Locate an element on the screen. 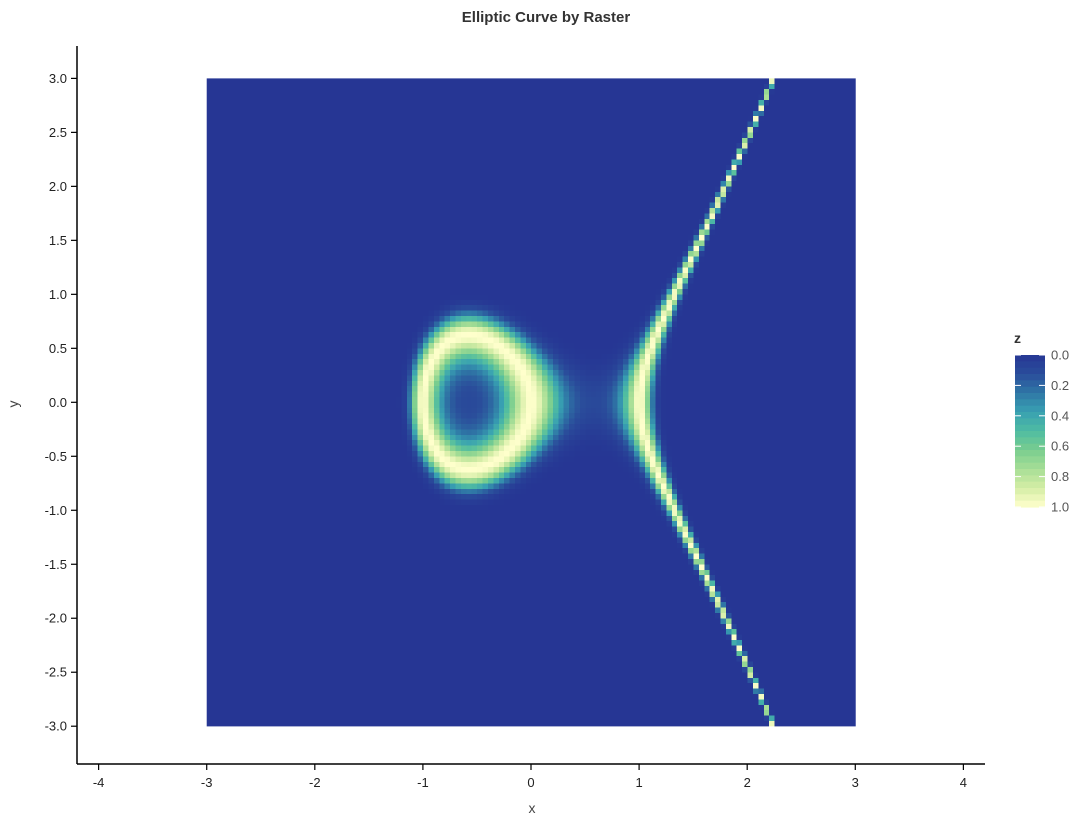 This screenshot has height=818, width=1090. colorbar-tick-label: 0.8 is located at coordinates (1060, 476).